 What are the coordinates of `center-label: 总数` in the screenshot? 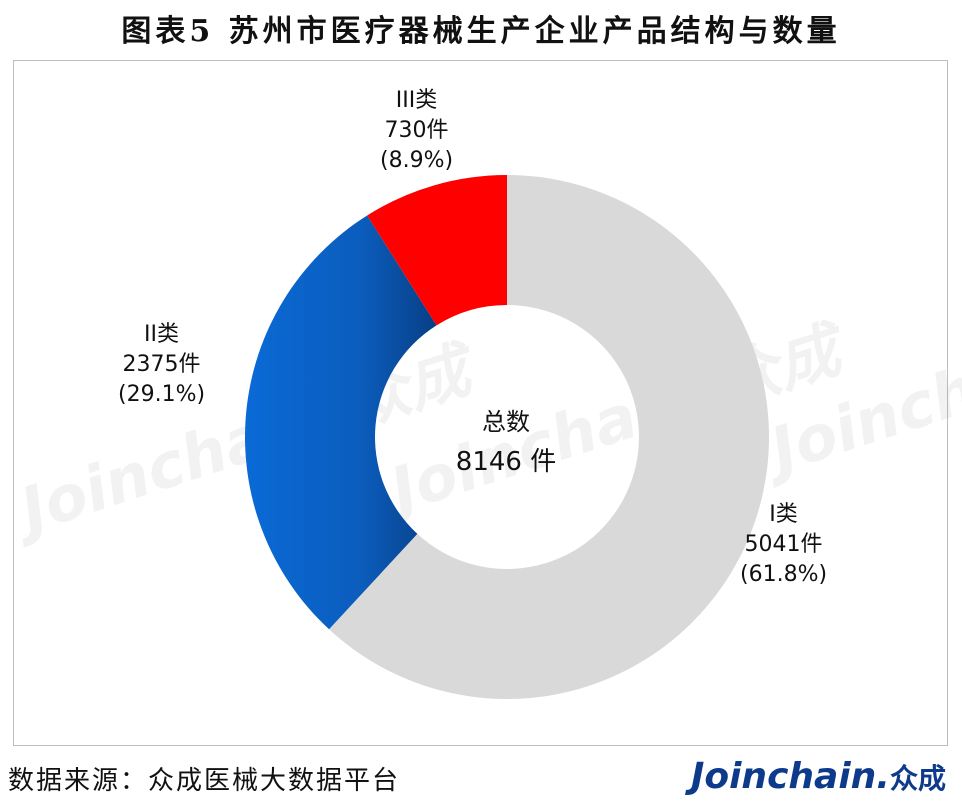 It's located at (506, 422).